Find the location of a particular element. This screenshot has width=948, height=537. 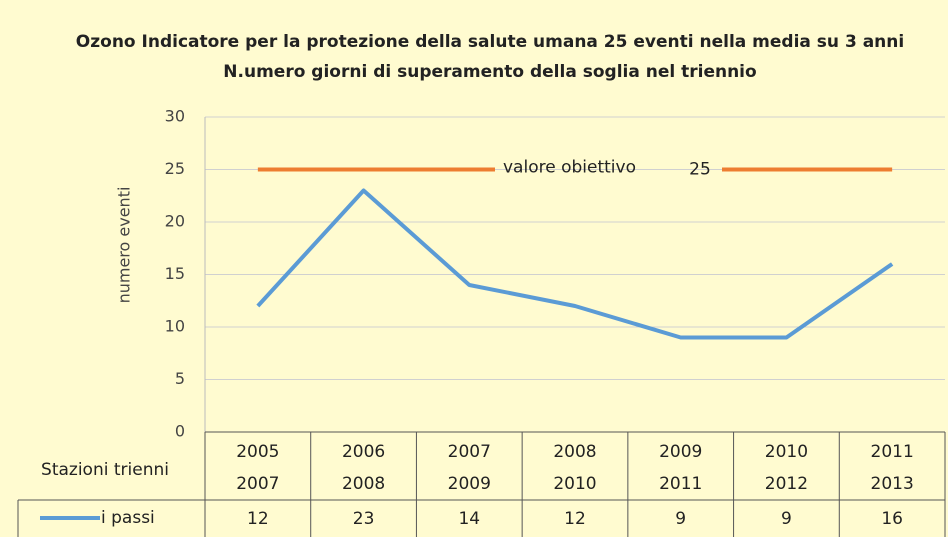

y-axis-label: numero eventi is located at coordinates (124, 245).